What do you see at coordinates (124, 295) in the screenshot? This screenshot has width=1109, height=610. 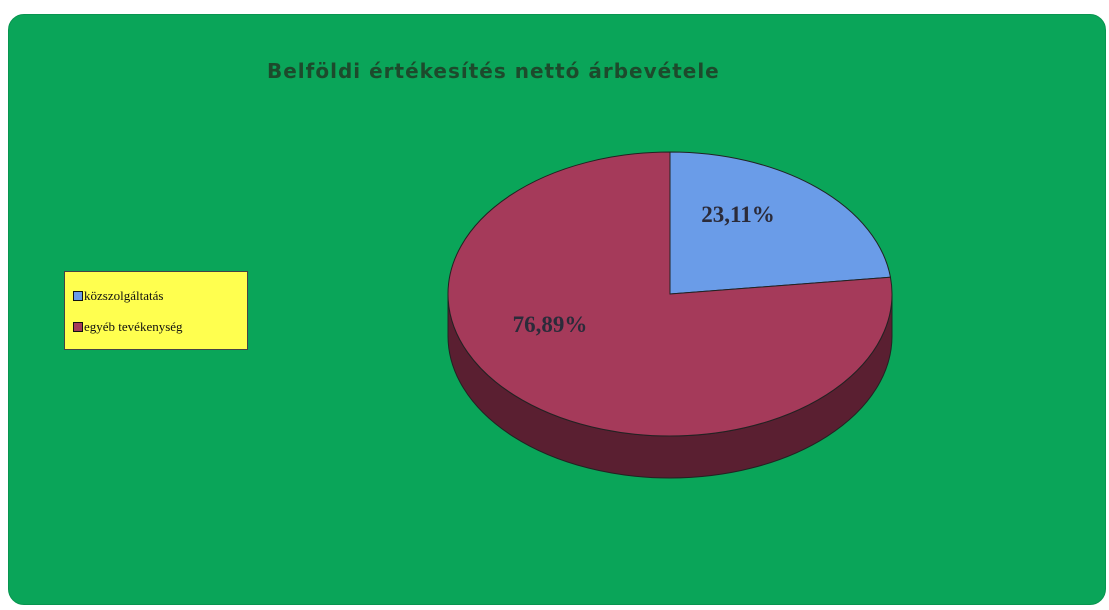 I see `legend-label-kozszolgaltatas: közszolgáltatás` at bounding box center [124, 295].